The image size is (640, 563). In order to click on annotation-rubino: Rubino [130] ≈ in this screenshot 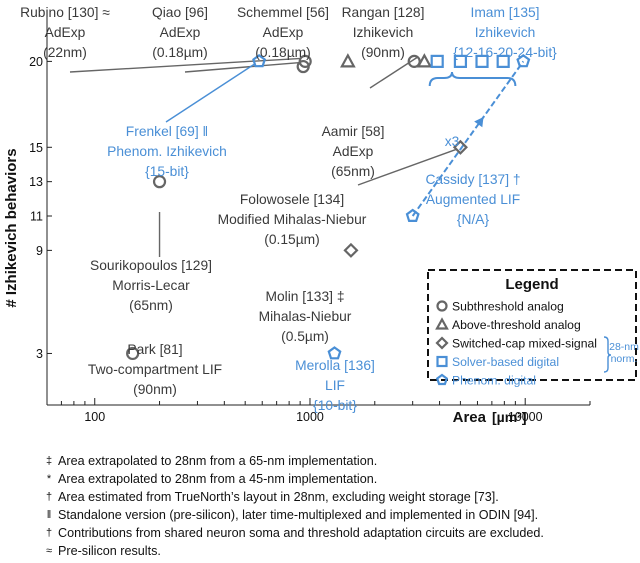, I will do `click(65, 12)`.